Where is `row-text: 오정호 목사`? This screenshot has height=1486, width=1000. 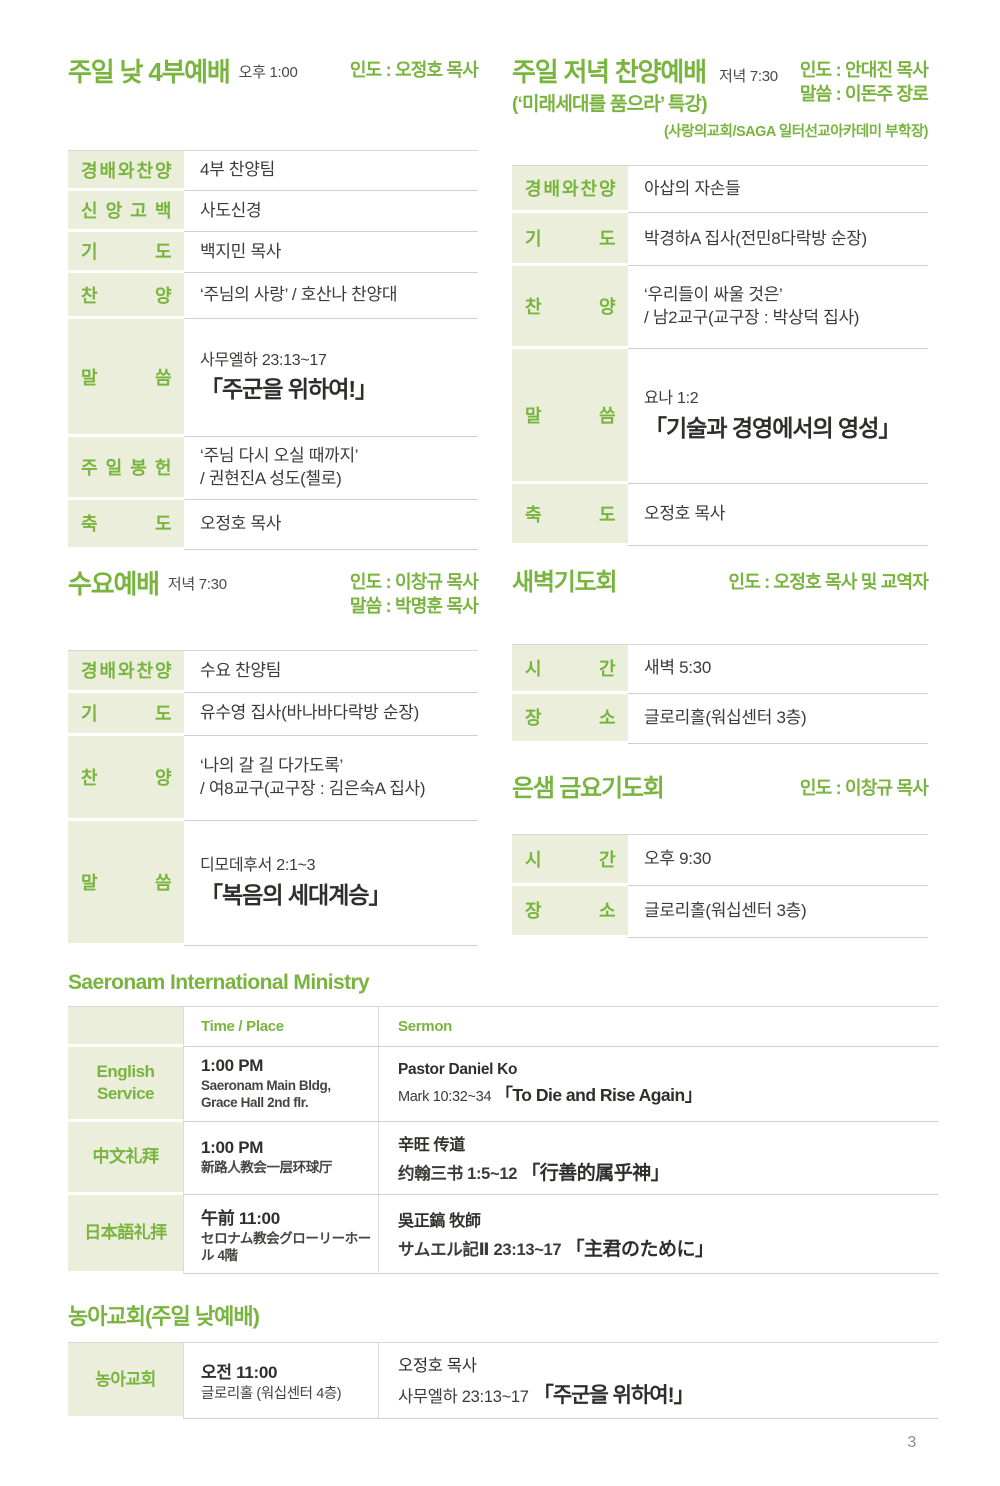 row-text: 오정호 목사 is located at coordinates (685, 514).